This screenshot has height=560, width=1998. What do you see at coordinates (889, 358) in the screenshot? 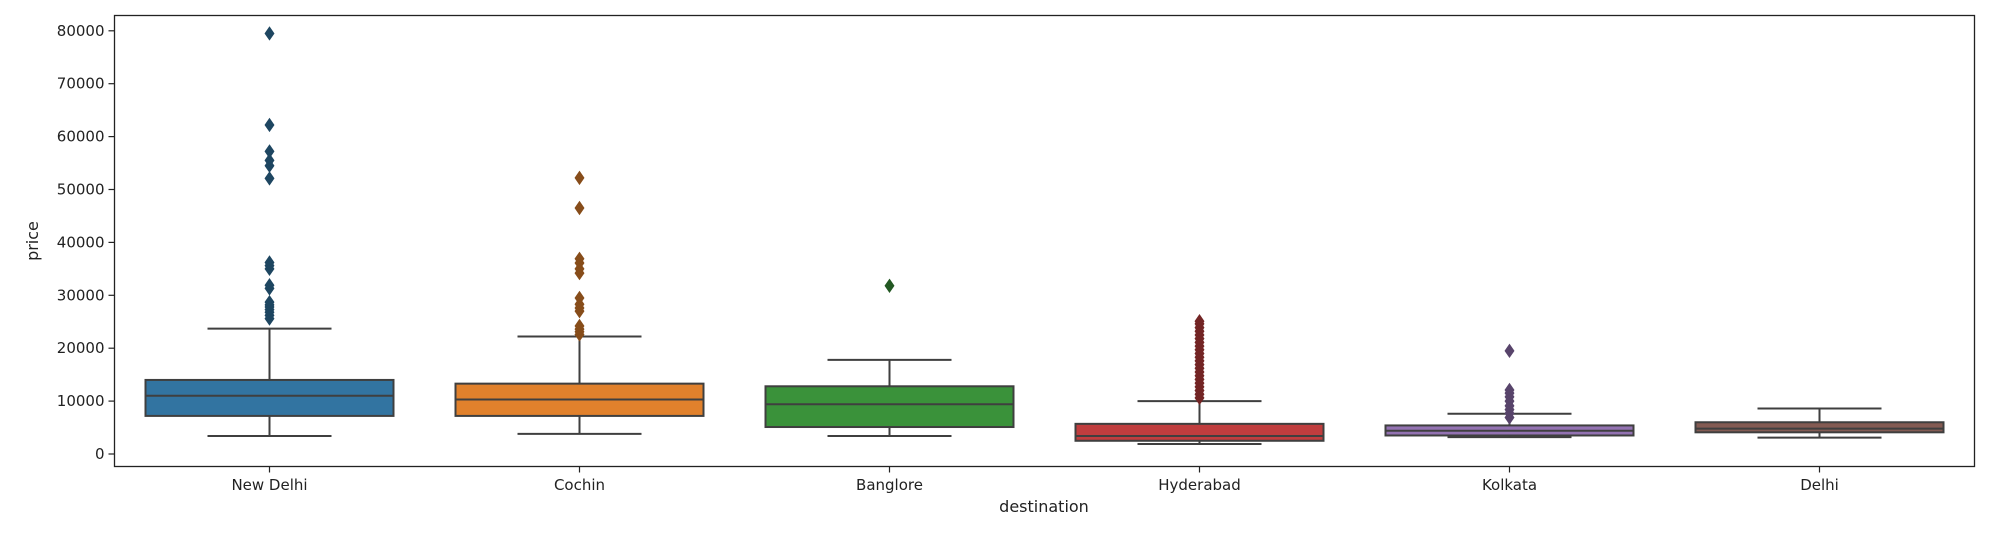
I see `box-banglore` at bounding box center [889, 358].